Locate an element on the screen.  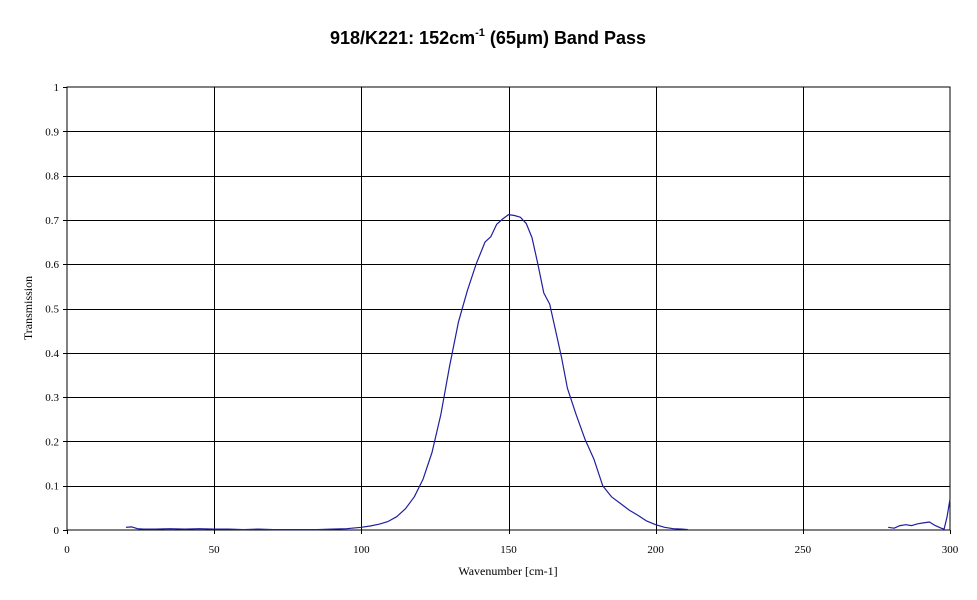
y-tick-label: 0.6 is located at coordinates (52, 265).